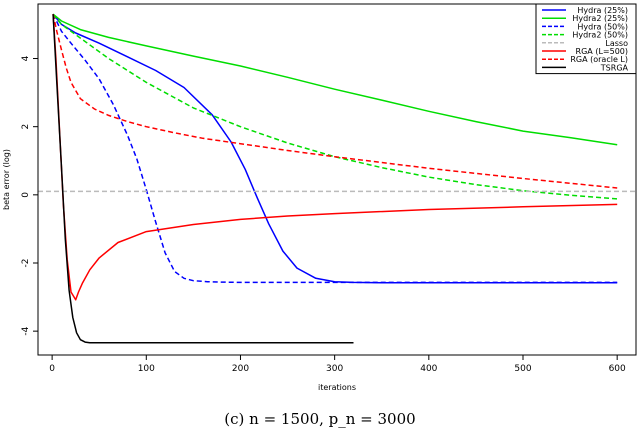  Describe the element at coordinates (616, 43) in the screenshot. I see `legend-label: Lasso` at that location.